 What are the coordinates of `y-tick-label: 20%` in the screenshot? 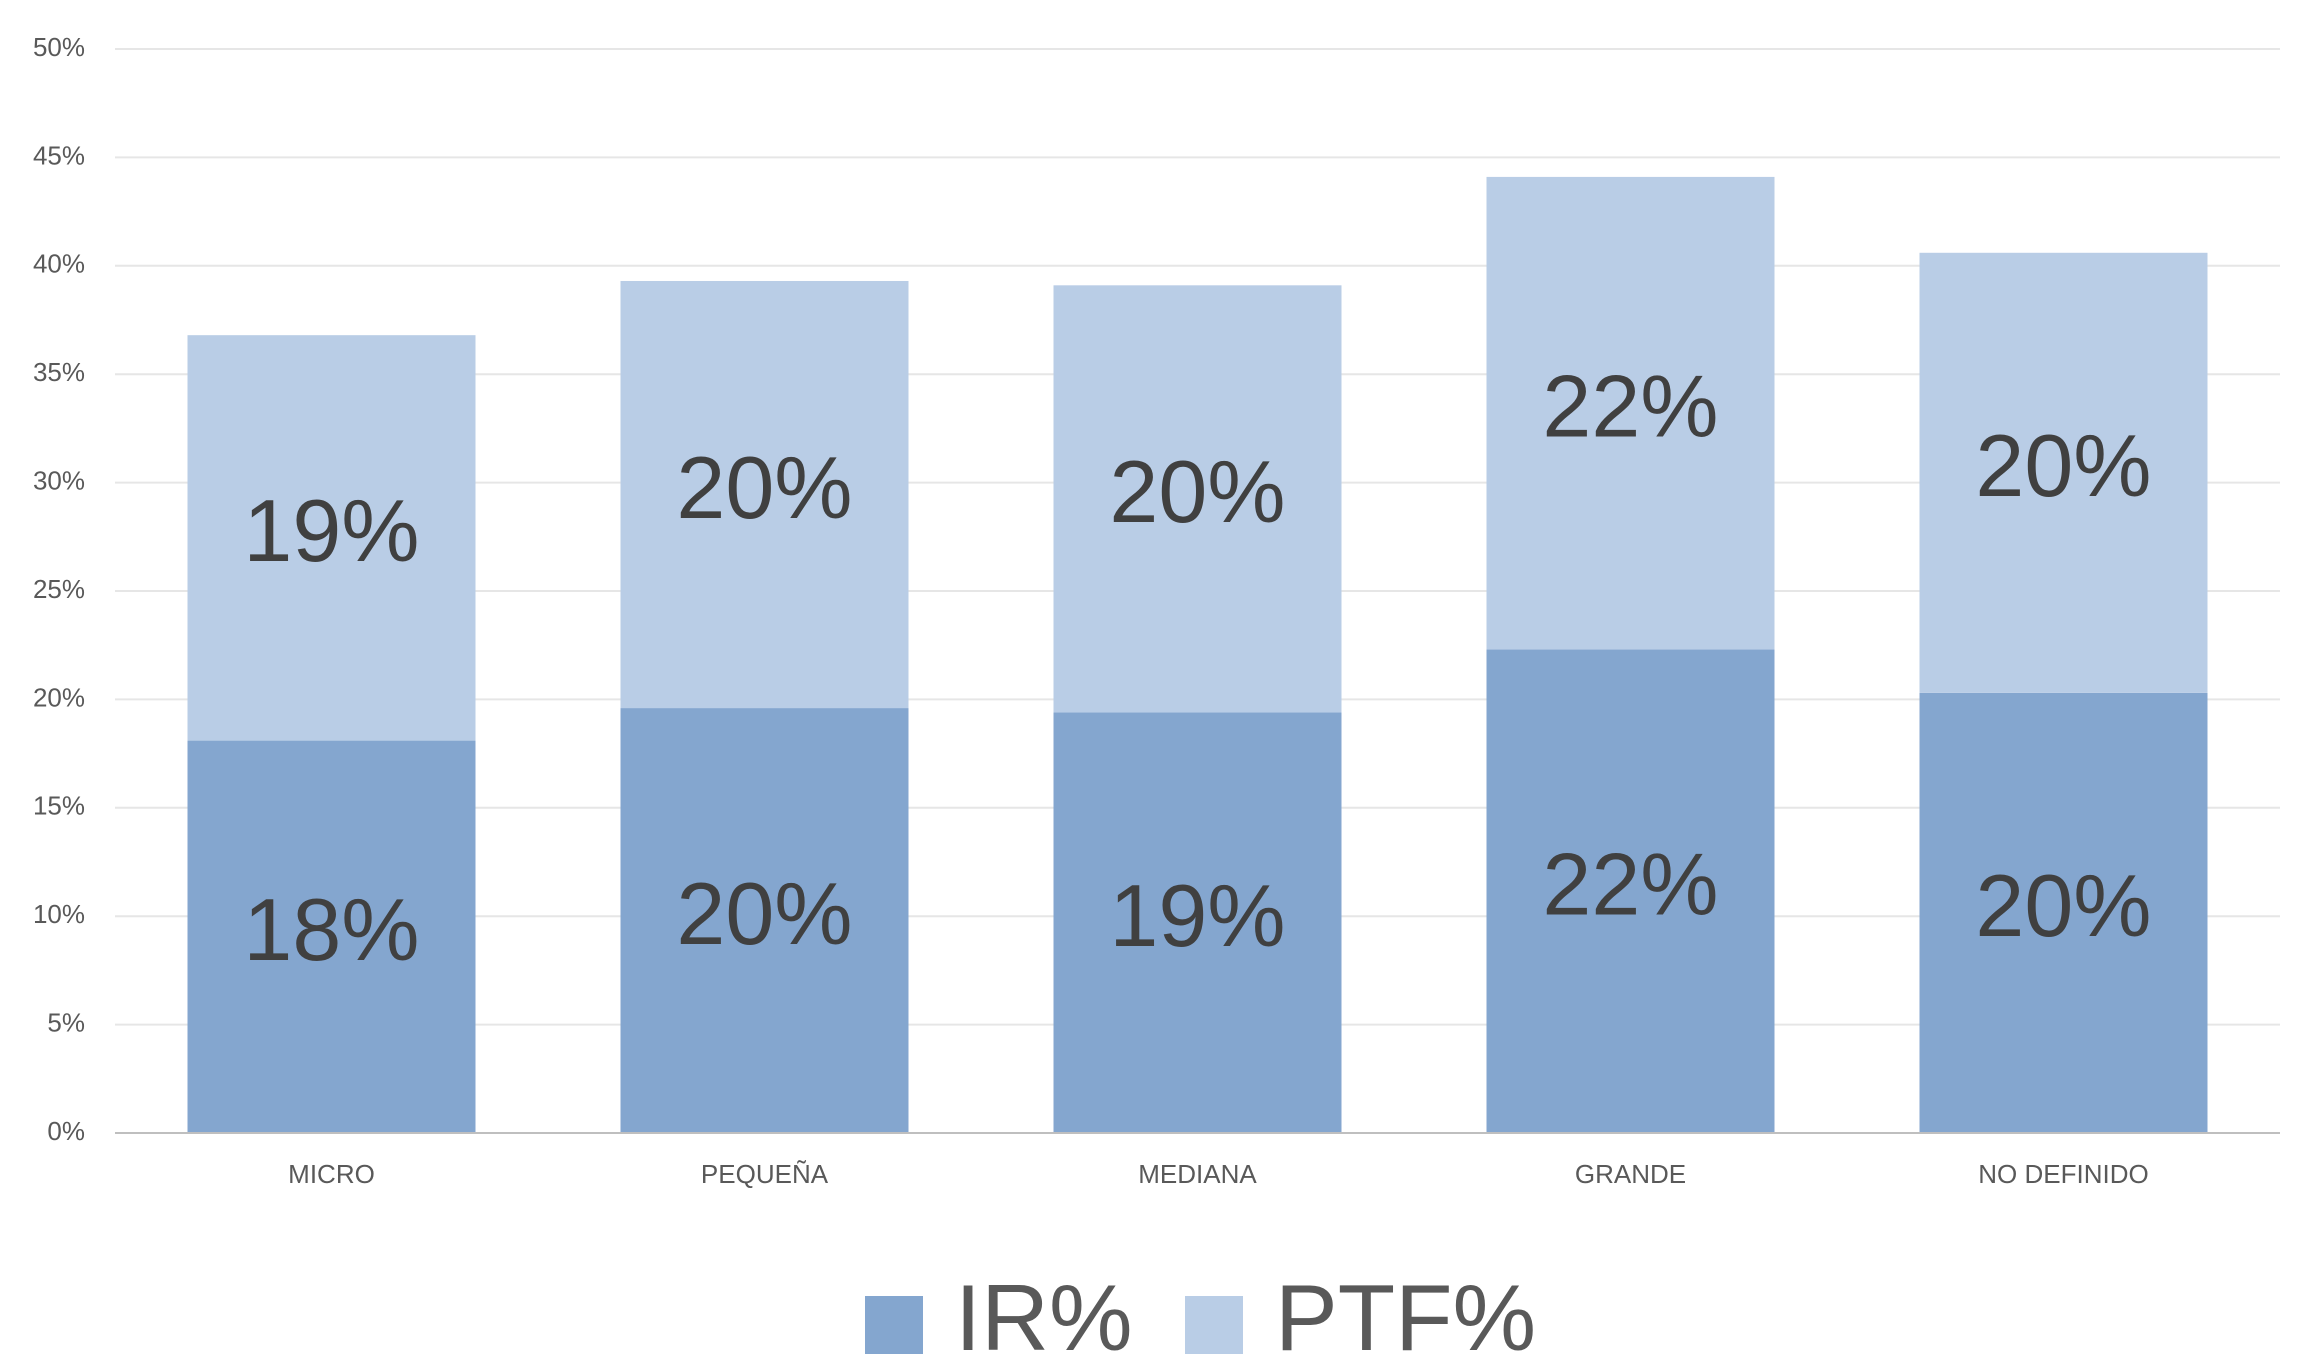 It's located at (59, 697).